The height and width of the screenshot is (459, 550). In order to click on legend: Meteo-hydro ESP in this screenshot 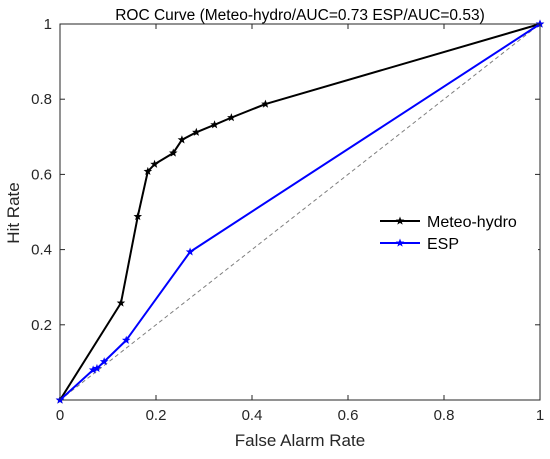, I will do `click(456, 242)`.